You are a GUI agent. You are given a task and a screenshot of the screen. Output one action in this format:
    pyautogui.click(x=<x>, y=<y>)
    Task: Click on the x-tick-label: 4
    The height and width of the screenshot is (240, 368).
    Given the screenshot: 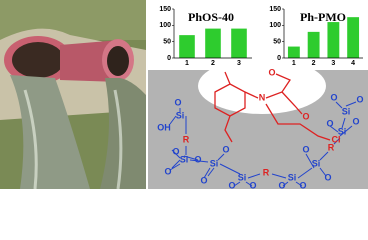 What is the action you would take?
    pyautogui.click(x=353, y=63)
    